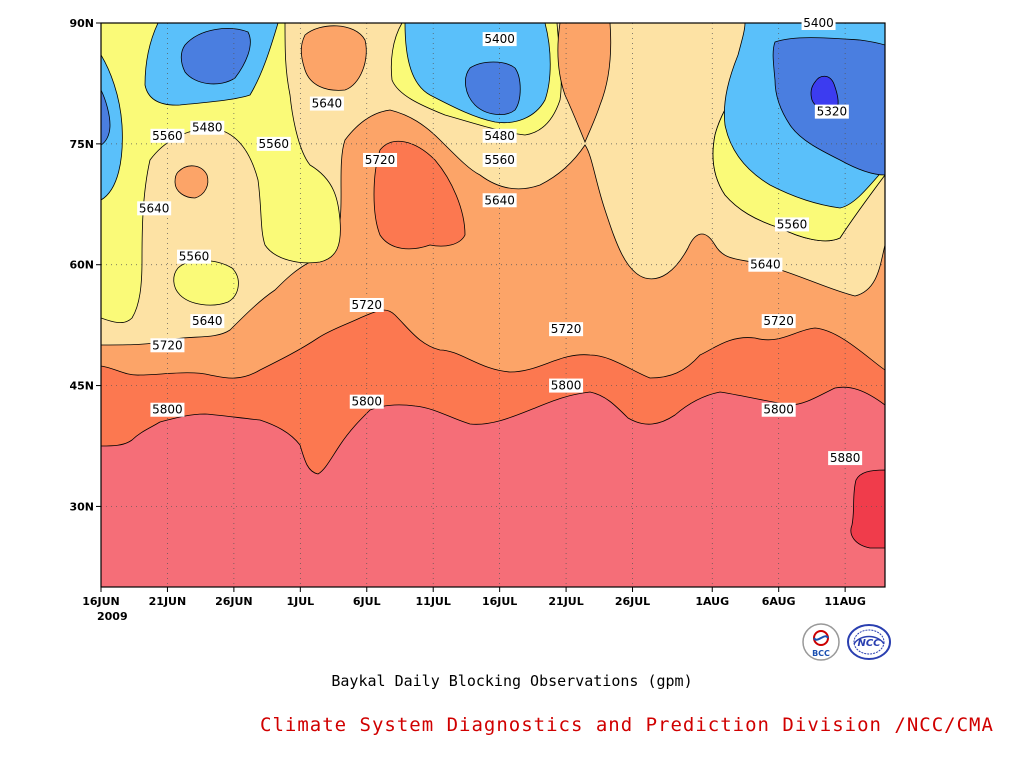  What do you see at coordinates (493, 88) in the screenshot?
I see `band-5320-5400-b` at bounding box center [493, 88].